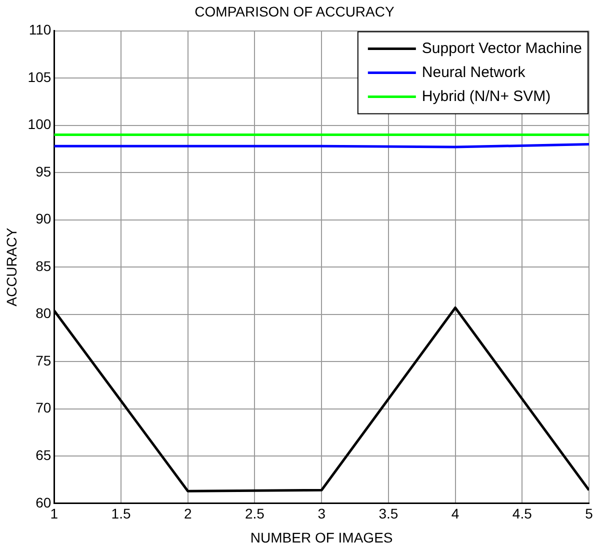  Describe the element at coordinates (589, 514) in the screenshot. I see `x-tick-label: 5` at that location.